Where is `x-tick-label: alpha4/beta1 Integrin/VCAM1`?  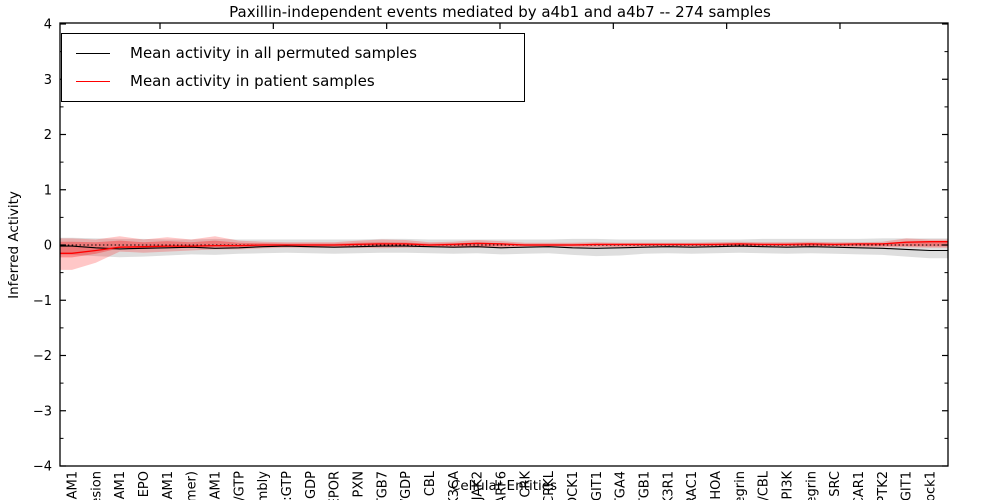
x-tick-label: alpha4/beta1 Integrin/VCAM1 is located at coordinates (168, 485).